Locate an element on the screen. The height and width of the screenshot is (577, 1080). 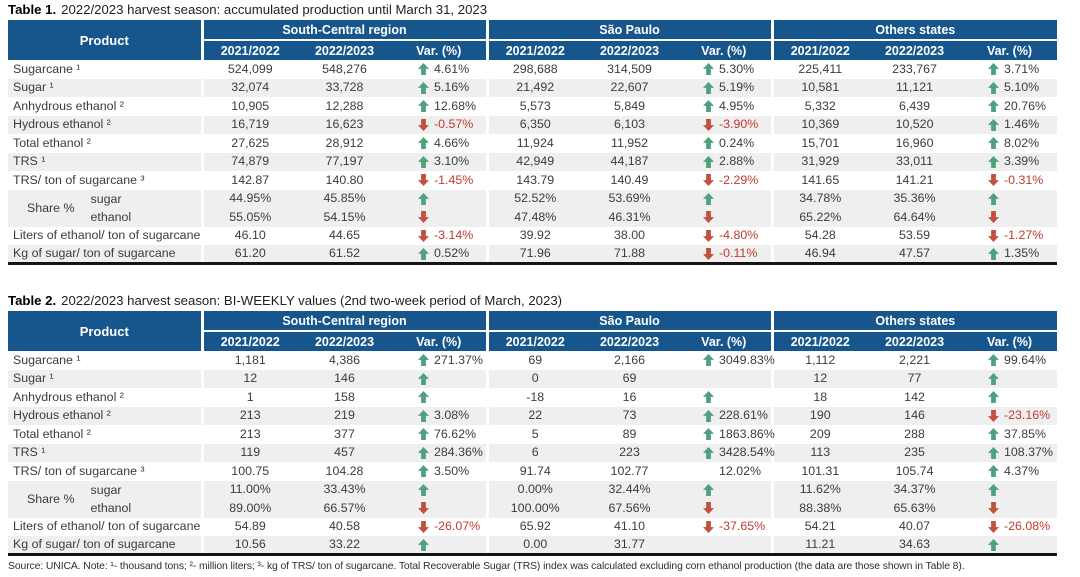
var-cell: 4.66% is located at coordinates (439, 143).